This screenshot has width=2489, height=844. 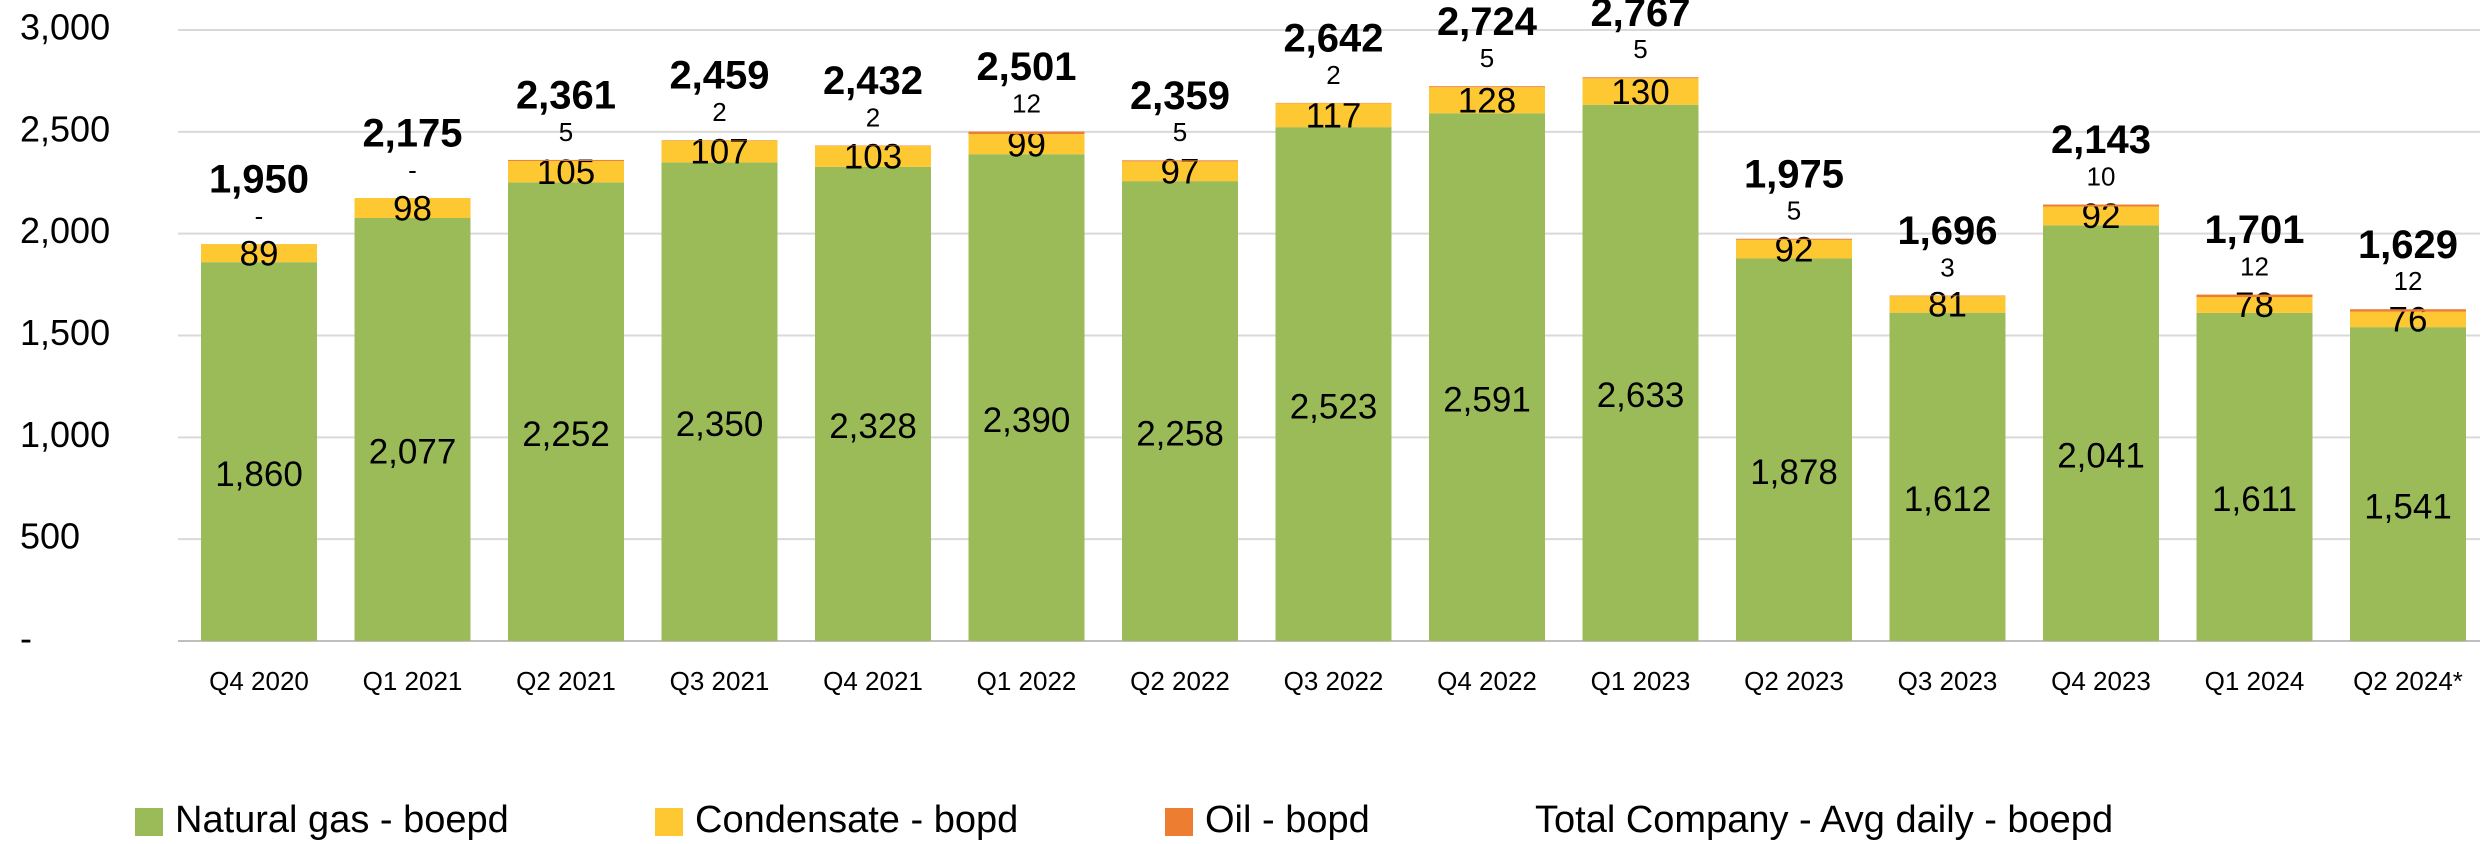 What do you see at coordinates (50, 536) in the screenshot?
I see `y-tick-label: 500` at bounding box center [50, 536].